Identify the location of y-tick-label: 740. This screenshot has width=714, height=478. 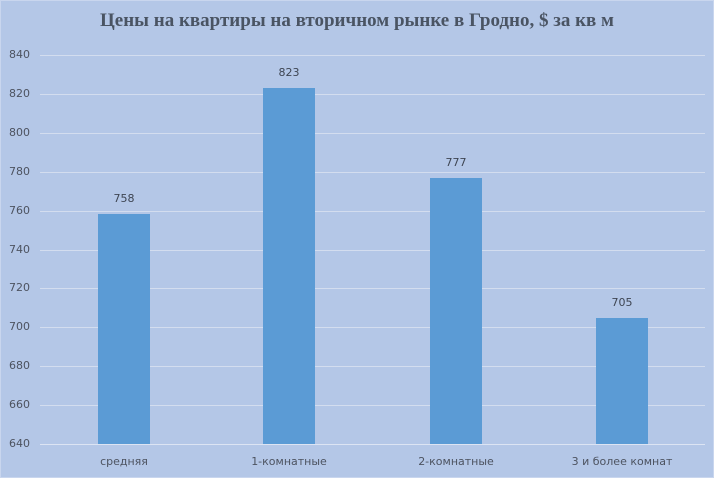
(19, 249).